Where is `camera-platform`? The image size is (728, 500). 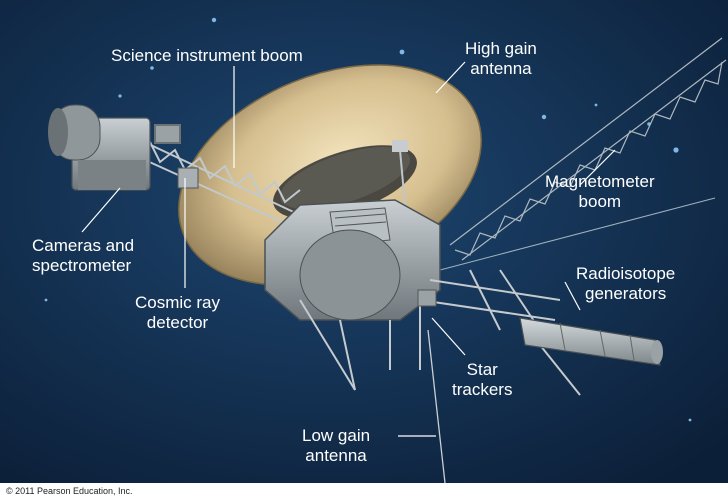
camera-platform is located at coordinates (99, 147).